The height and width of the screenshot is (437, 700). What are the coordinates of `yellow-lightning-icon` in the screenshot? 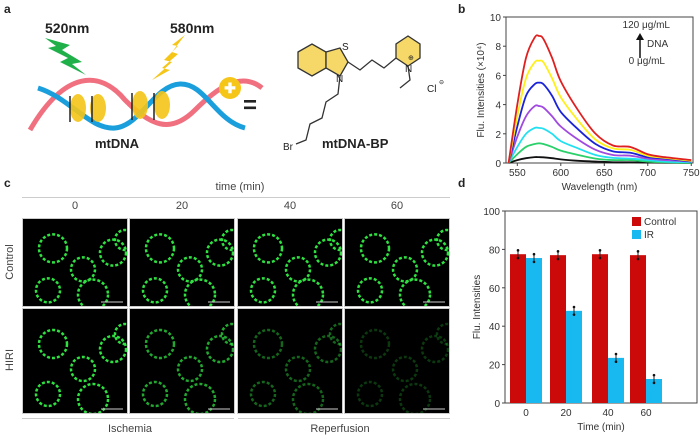 It's located at (168, 57).